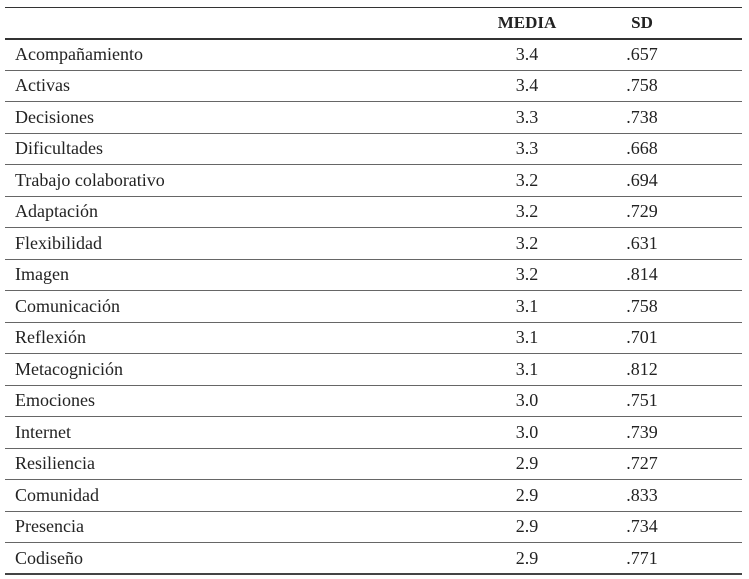 This screenshot has width=749, height=579. I want to click on row-sd: .694, so click(664, 180).